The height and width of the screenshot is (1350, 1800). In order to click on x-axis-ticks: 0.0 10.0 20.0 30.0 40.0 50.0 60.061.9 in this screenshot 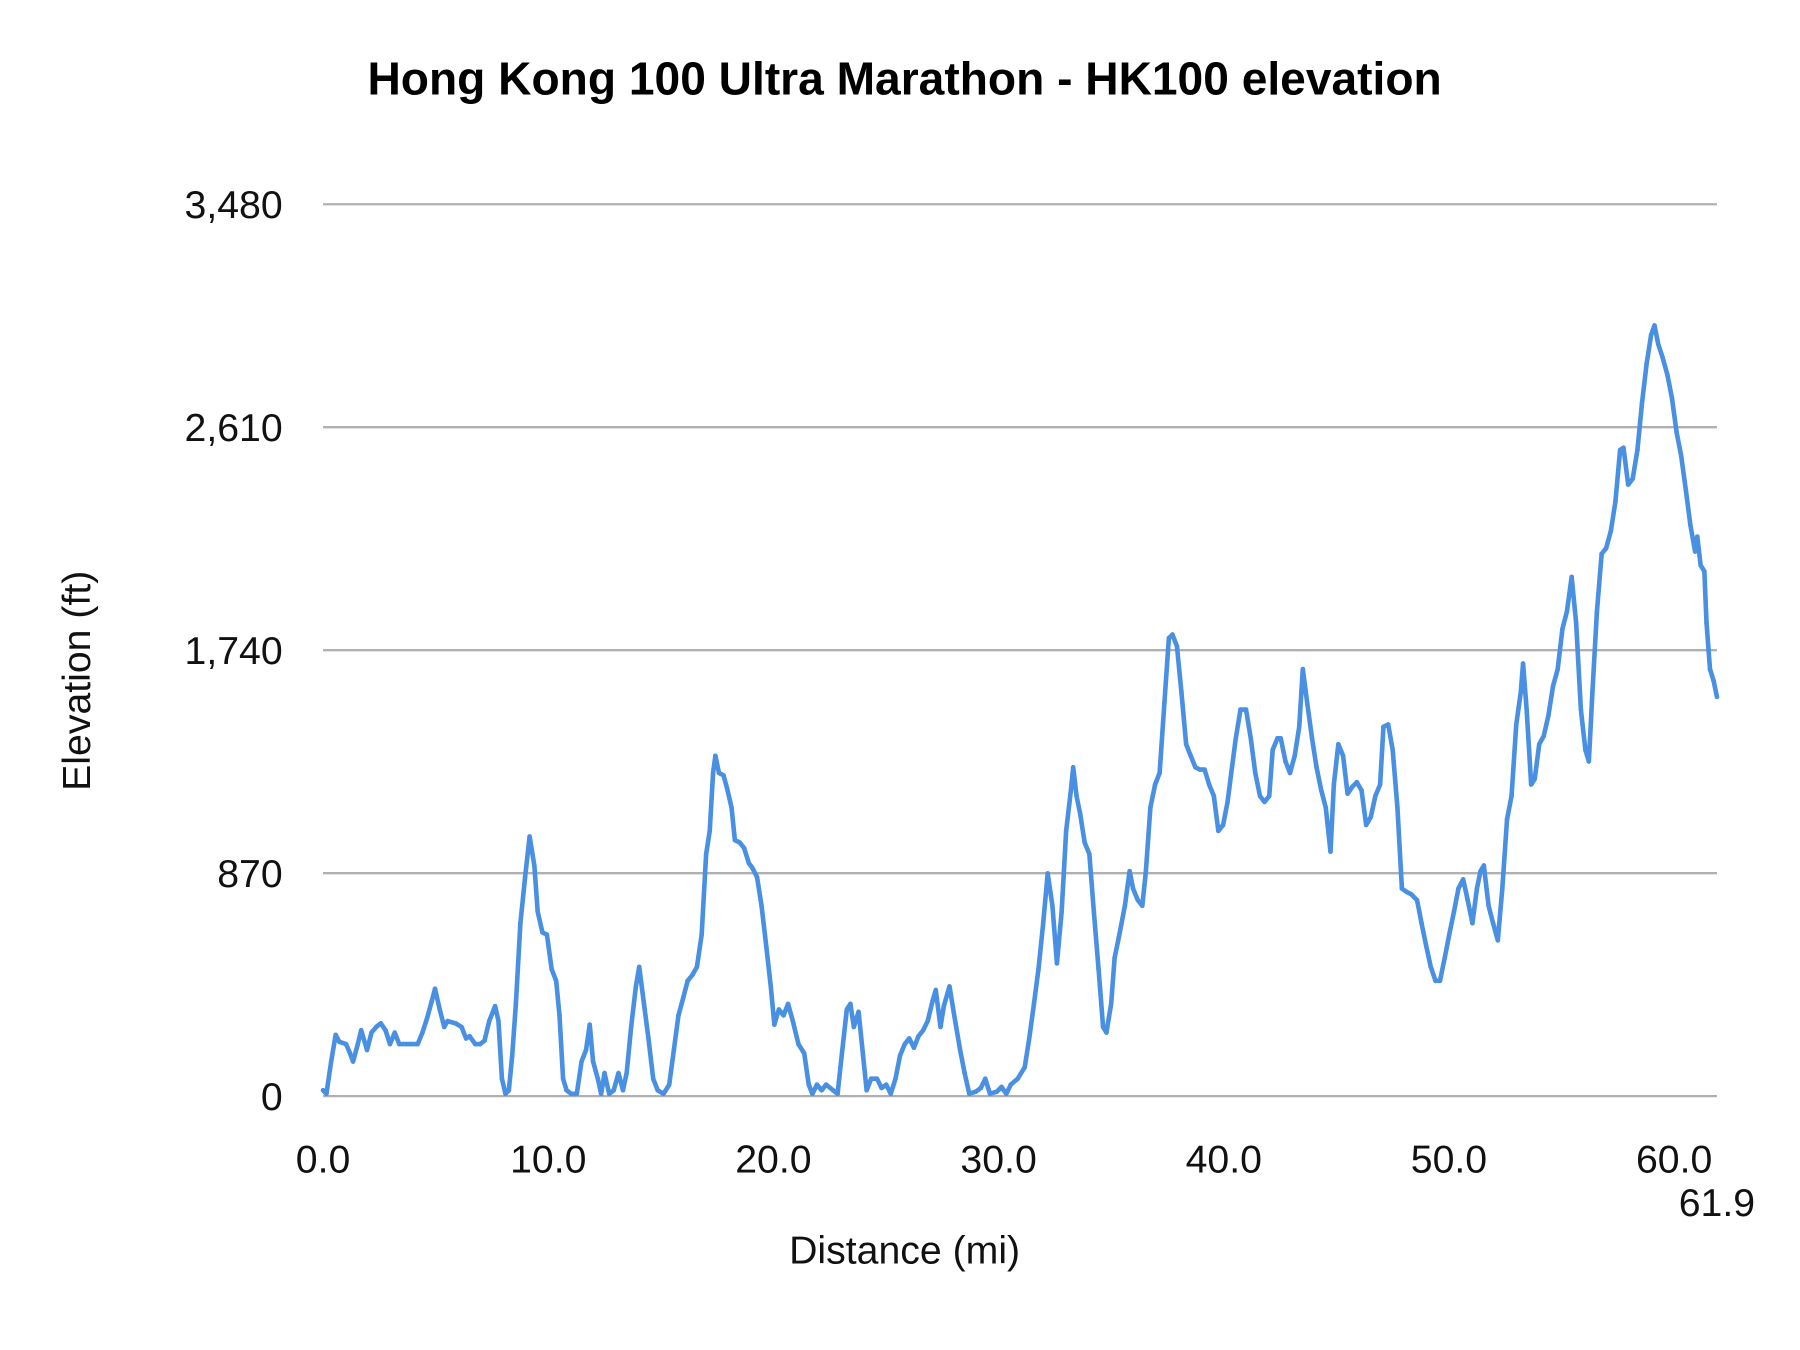, I will do `click(1025, 1181)`.